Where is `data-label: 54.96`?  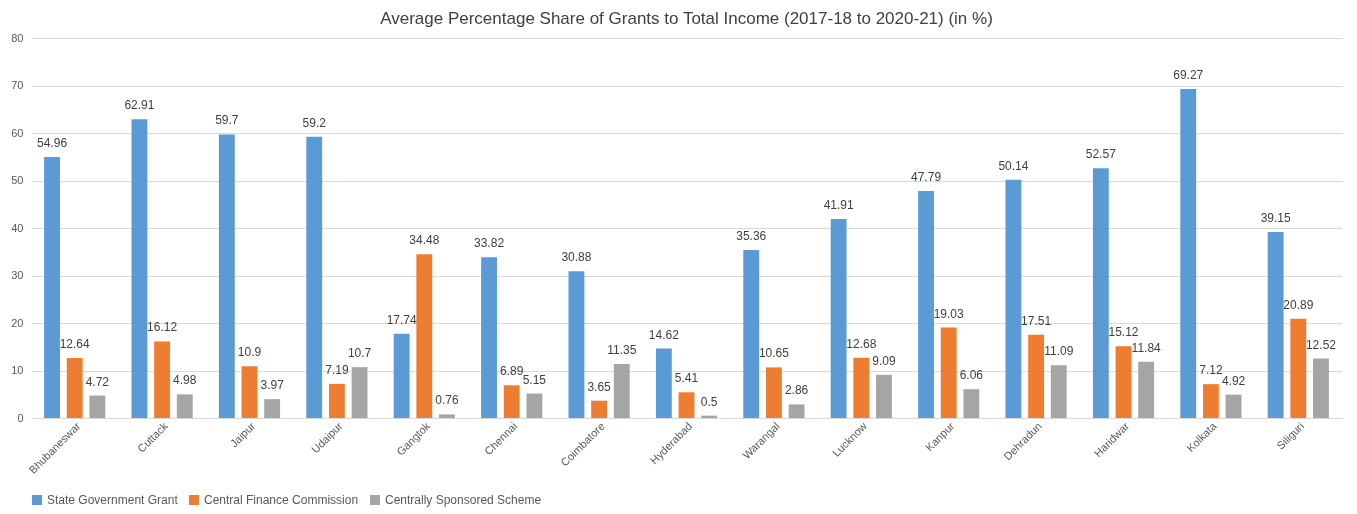 data-label: 54.96 is located at coordinates (52, 142).